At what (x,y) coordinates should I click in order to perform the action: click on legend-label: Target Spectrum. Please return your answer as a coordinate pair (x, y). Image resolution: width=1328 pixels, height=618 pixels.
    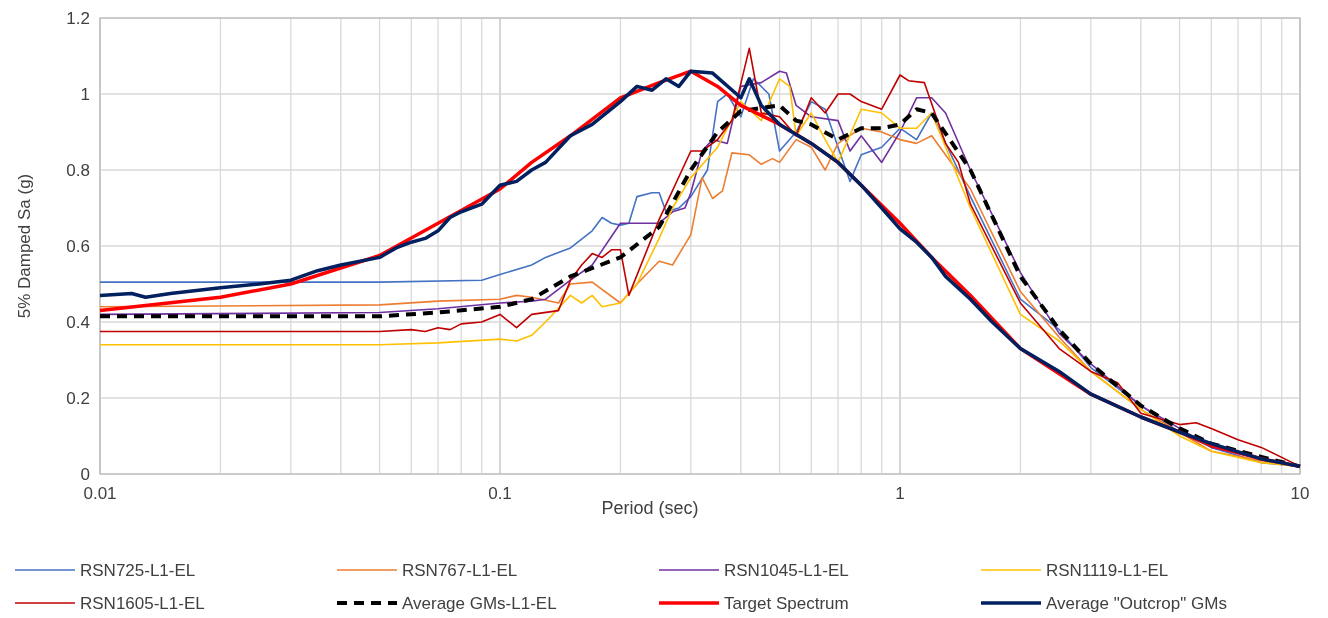
    Looking at the image, I should click on (786, 603).